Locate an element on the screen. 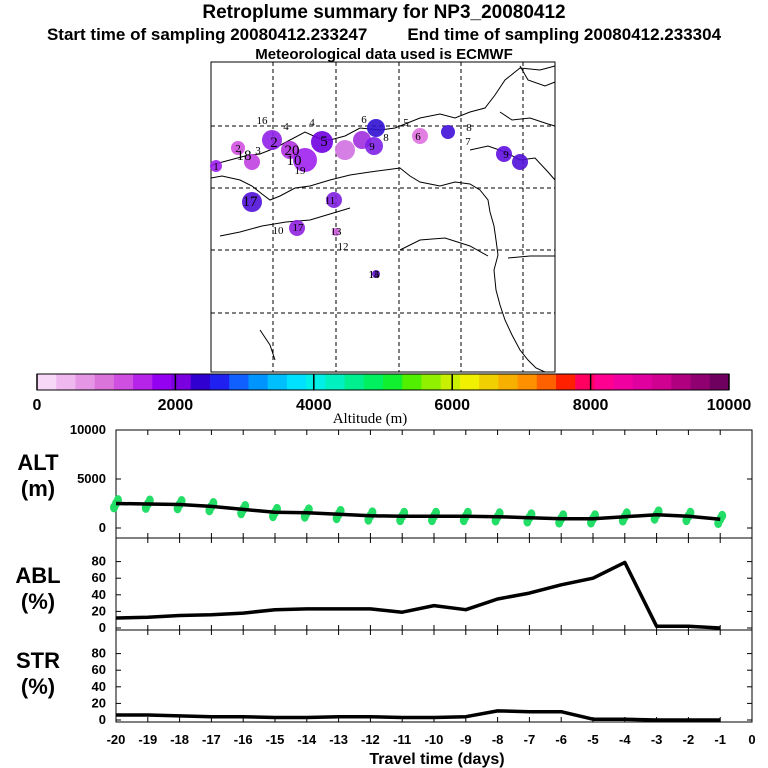 Image resolution: width=768 pixels, height=768 pixels. x-tick-label: -4 is located at coordinates (625, 739).